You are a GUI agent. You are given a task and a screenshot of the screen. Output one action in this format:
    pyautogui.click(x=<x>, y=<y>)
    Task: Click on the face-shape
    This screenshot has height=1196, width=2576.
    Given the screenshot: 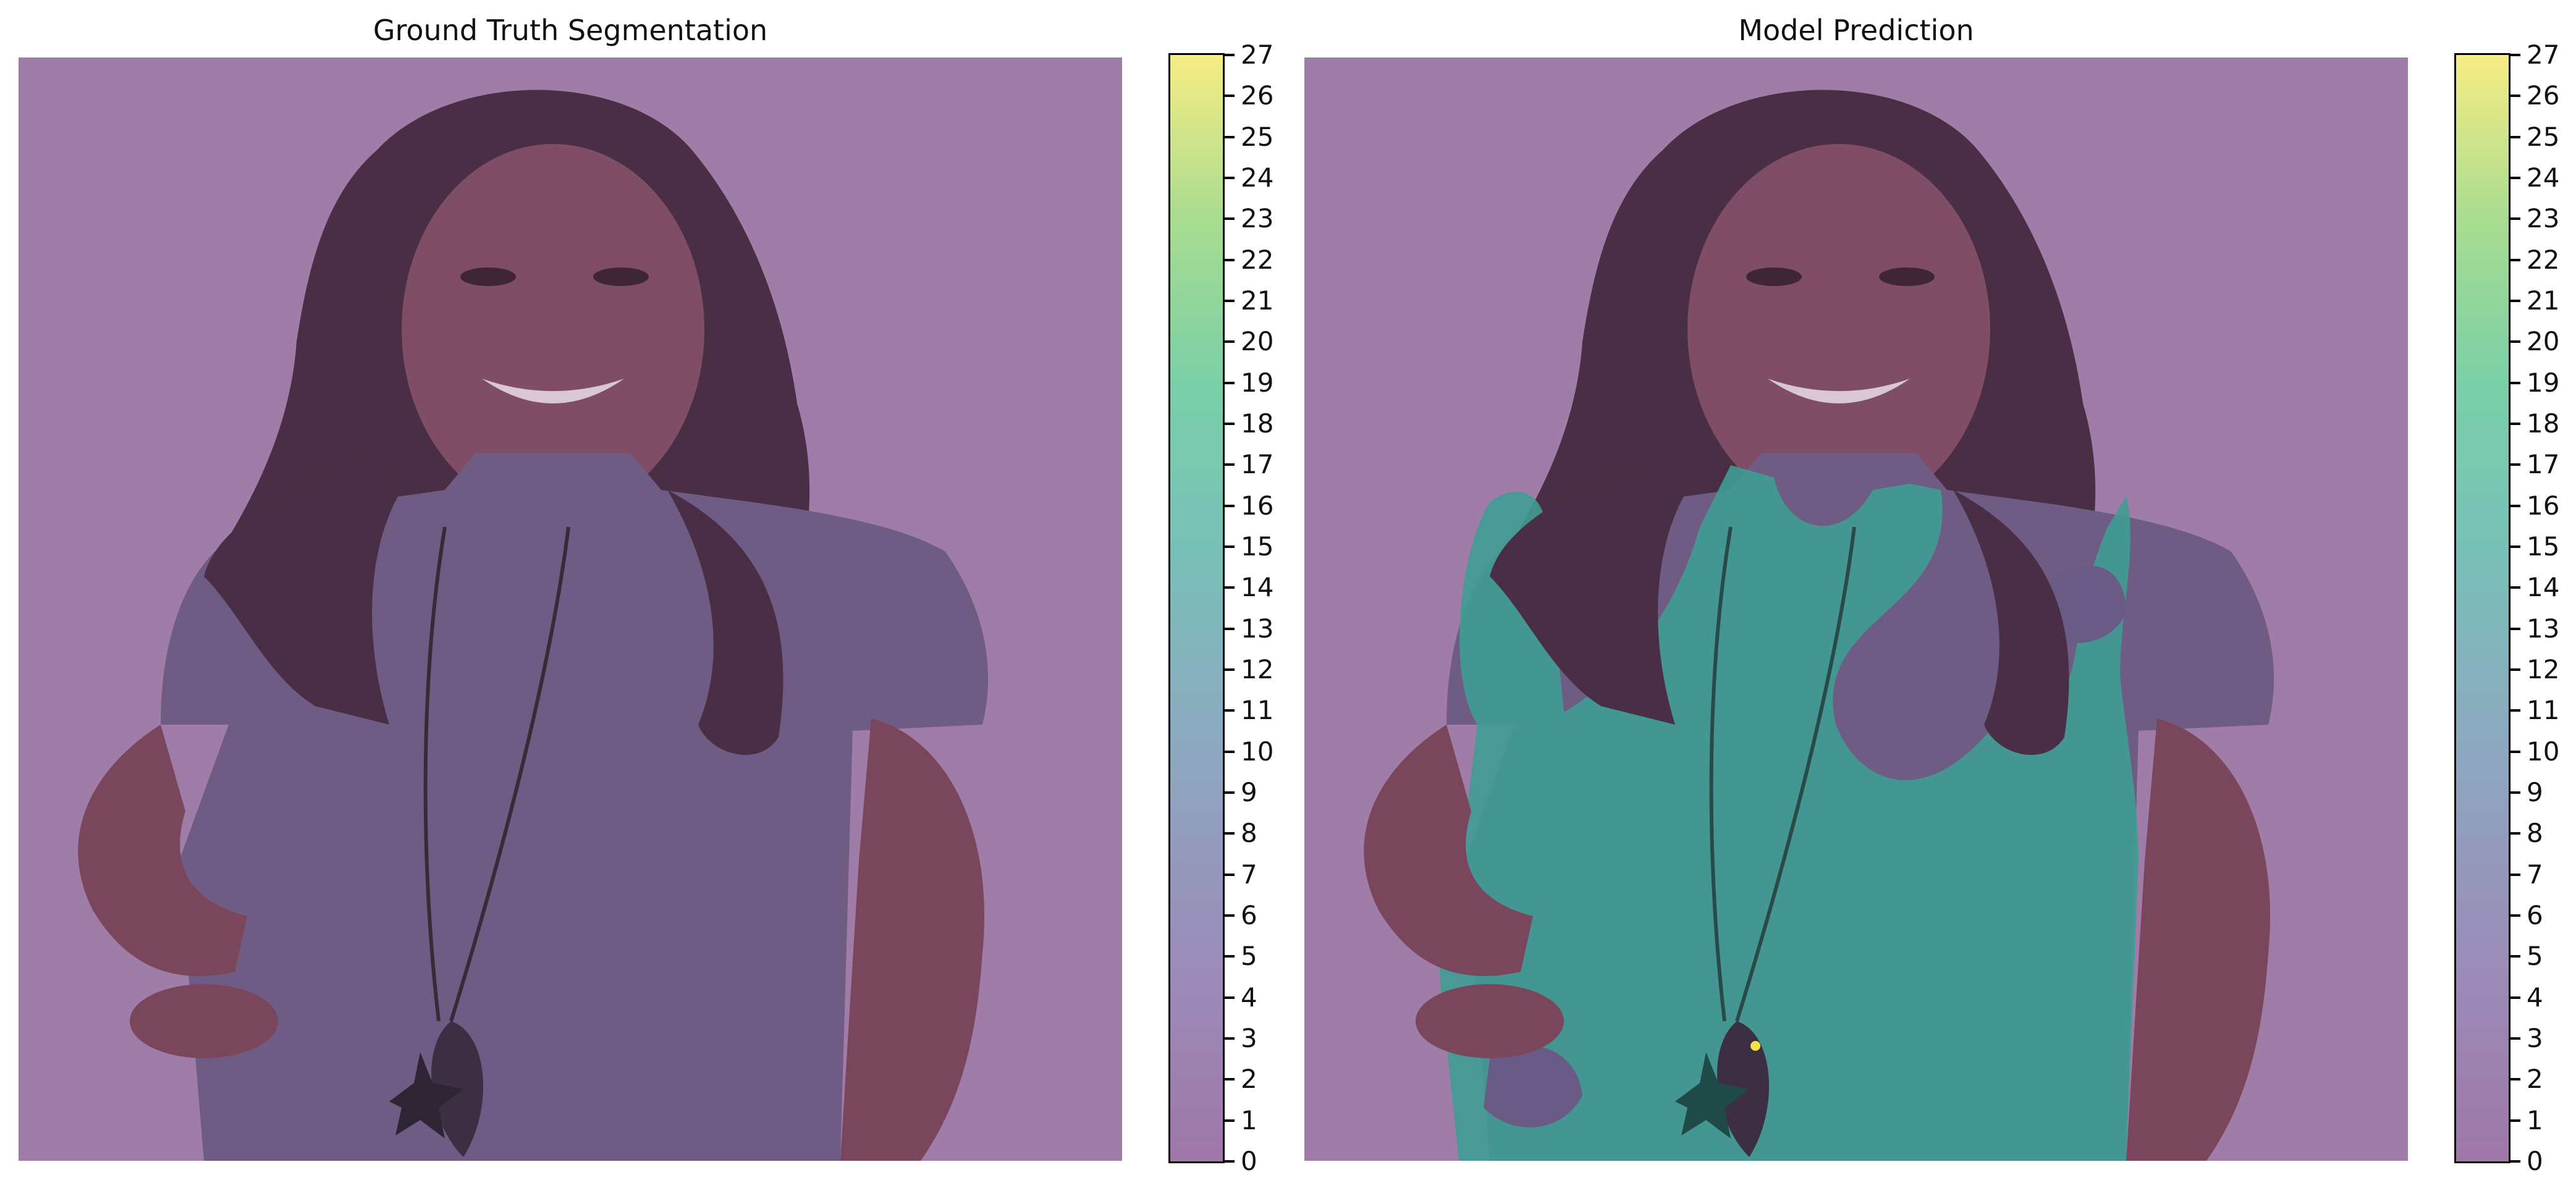 What is the action you would take?
    pyautogui.click(x=553, y=329)
    